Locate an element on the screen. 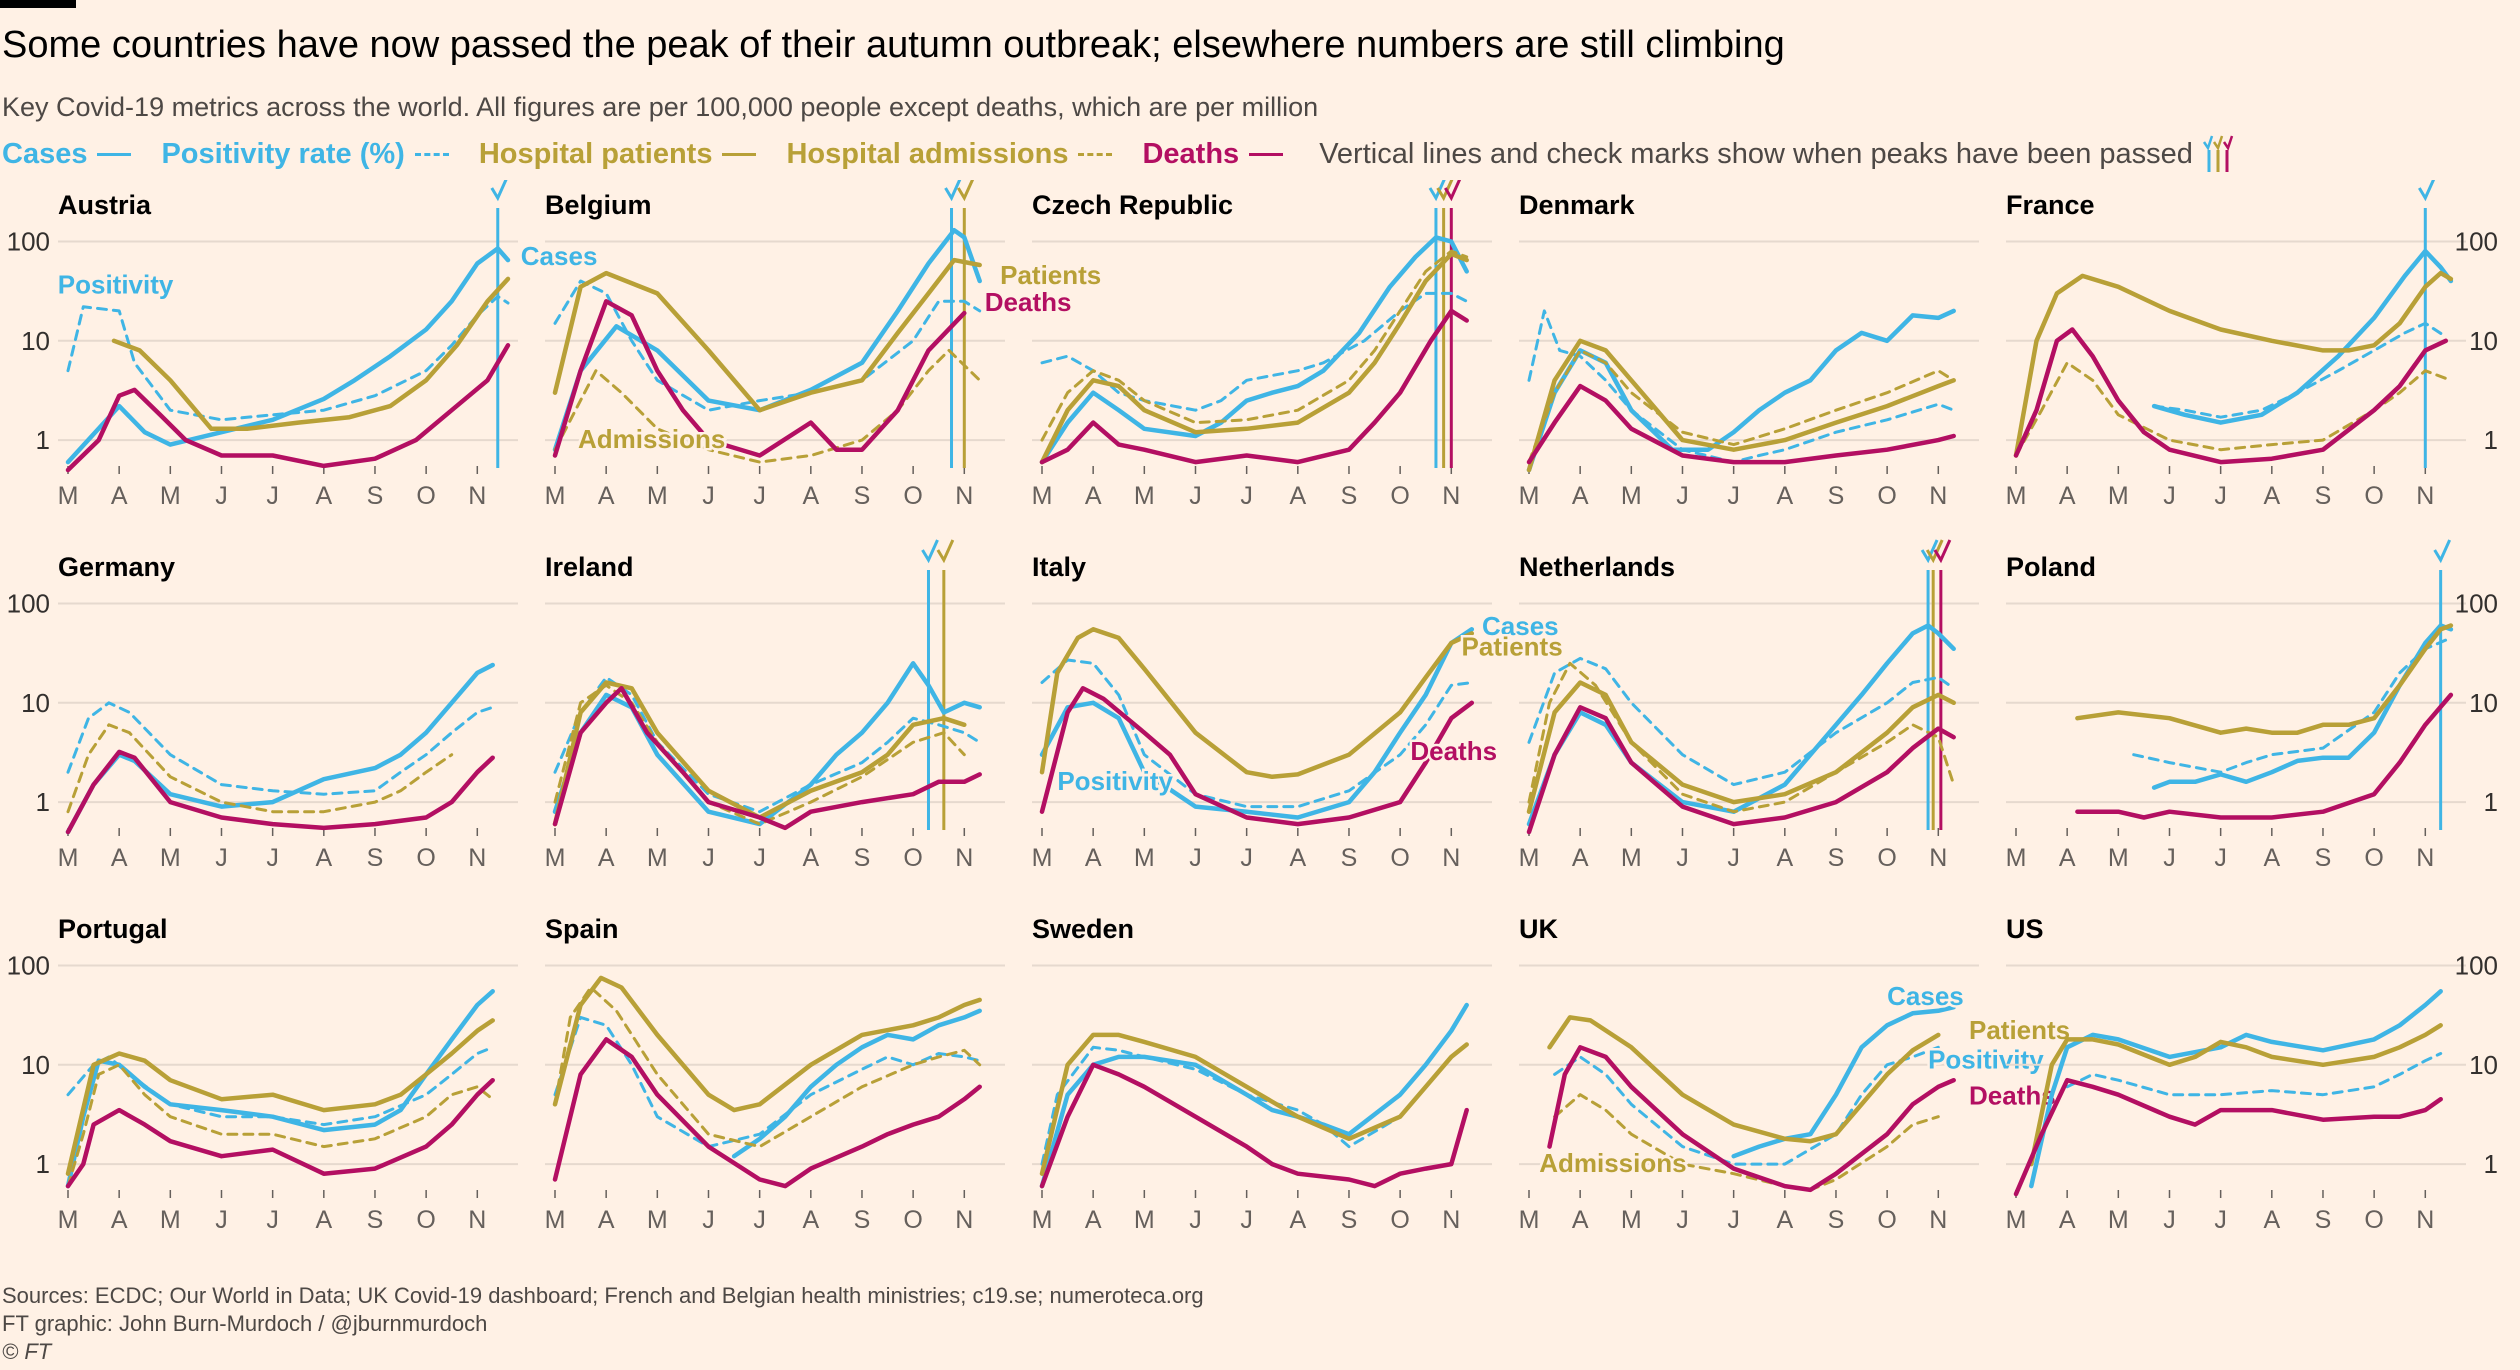 The width and height of the screenshot is (2520, 1370). ft-brand-bar is located at coordinates (38, 4).